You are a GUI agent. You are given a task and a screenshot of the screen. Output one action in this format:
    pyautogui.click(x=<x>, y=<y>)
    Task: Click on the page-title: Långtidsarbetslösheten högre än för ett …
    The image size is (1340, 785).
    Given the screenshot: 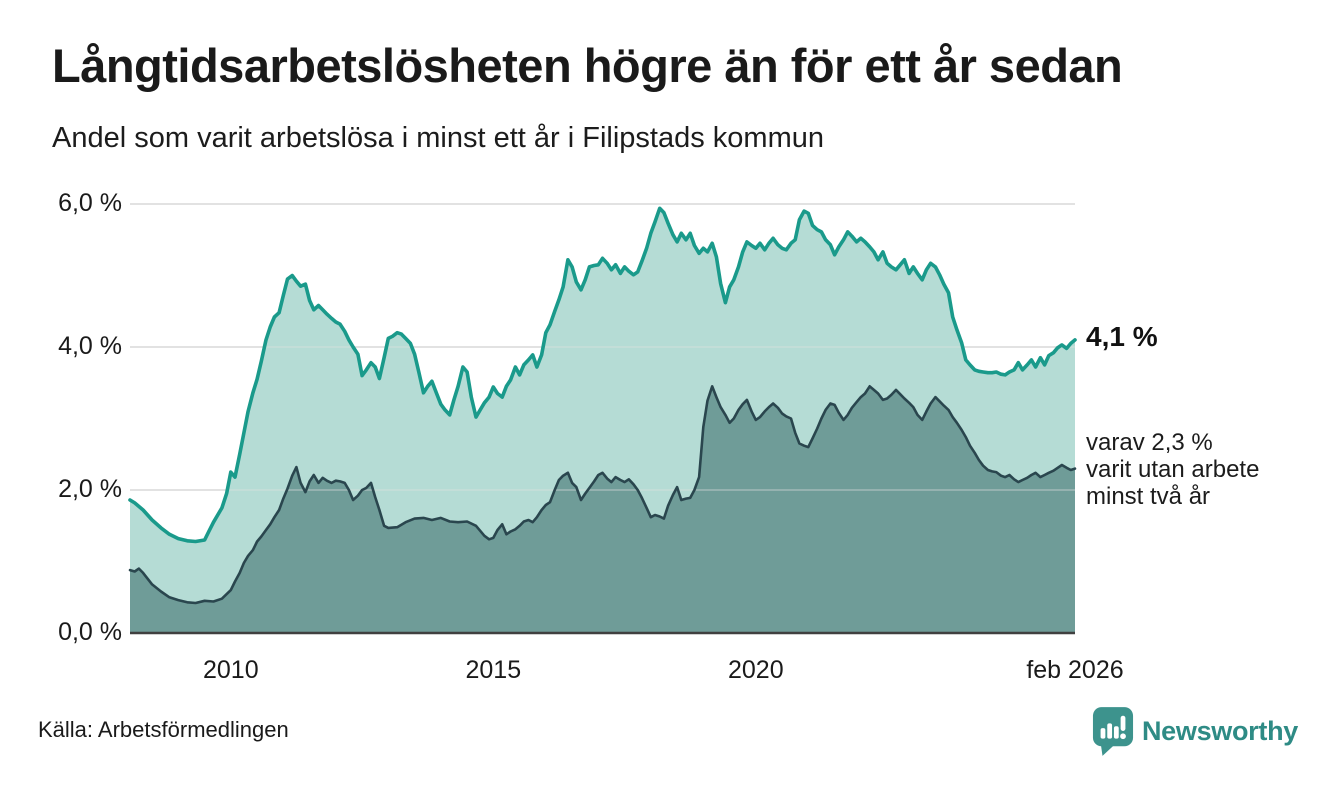 What is the action you would take?
    pyautogui.click(x=587, y=65)
    